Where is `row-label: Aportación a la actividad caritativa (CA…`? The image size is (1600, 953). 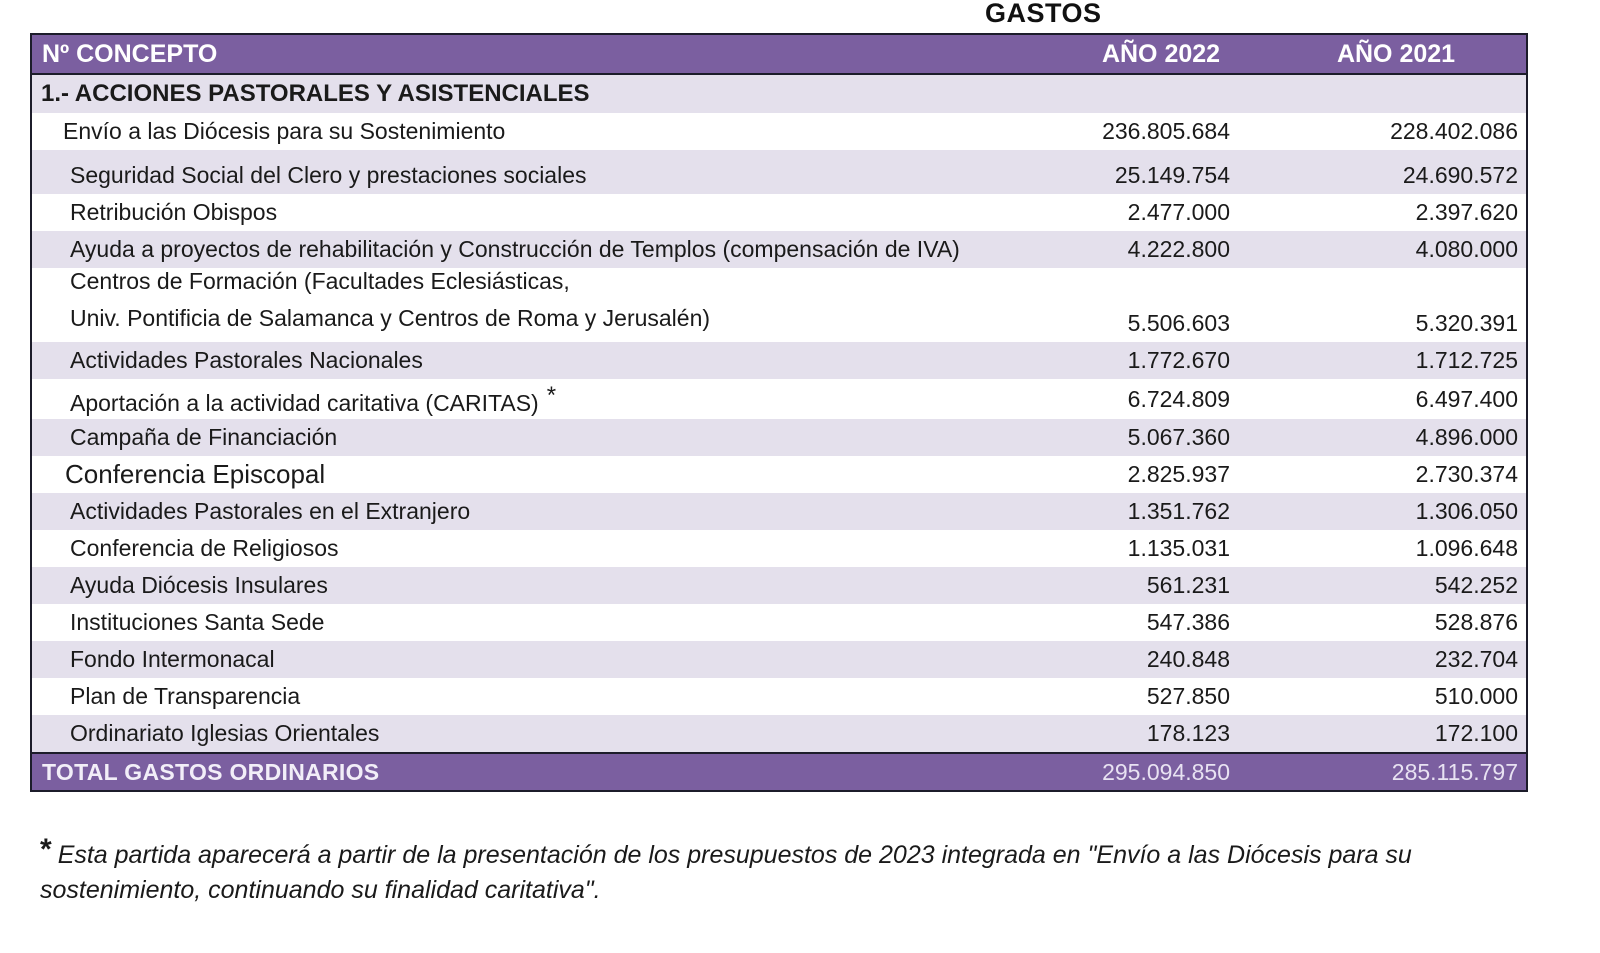 row-label: Aportación a la actividad caritativa (CA… is located at coordinates (304, 402).